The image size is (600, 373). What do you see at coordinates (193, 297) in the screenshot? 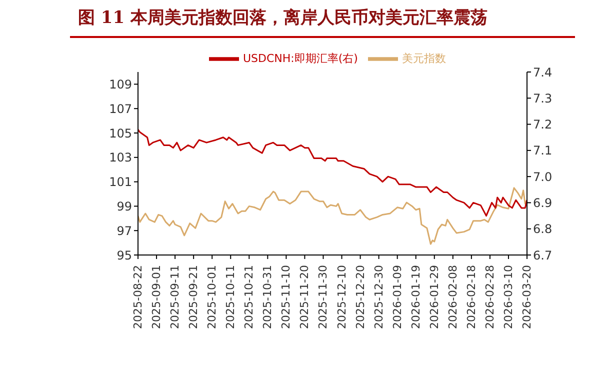
I see `x-tick-label: 2025-09-21` at bounding box center [193, 297].